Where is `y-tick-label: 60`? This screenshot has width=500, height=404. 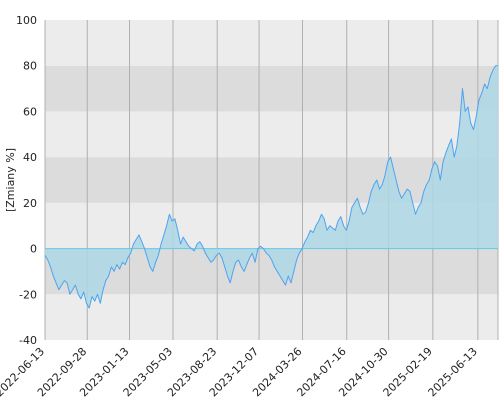
y-tick-label: 60 is located at coordinates (30, 111).